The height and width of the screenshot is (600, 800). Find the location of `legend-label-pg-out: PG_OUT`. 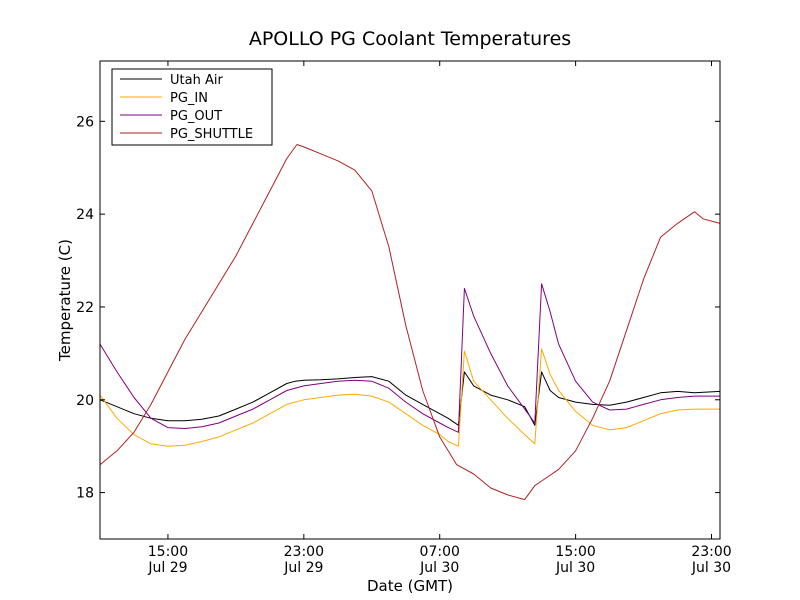

legend-label-pg-out: PG_OUT is located at coordinates (196, 116).